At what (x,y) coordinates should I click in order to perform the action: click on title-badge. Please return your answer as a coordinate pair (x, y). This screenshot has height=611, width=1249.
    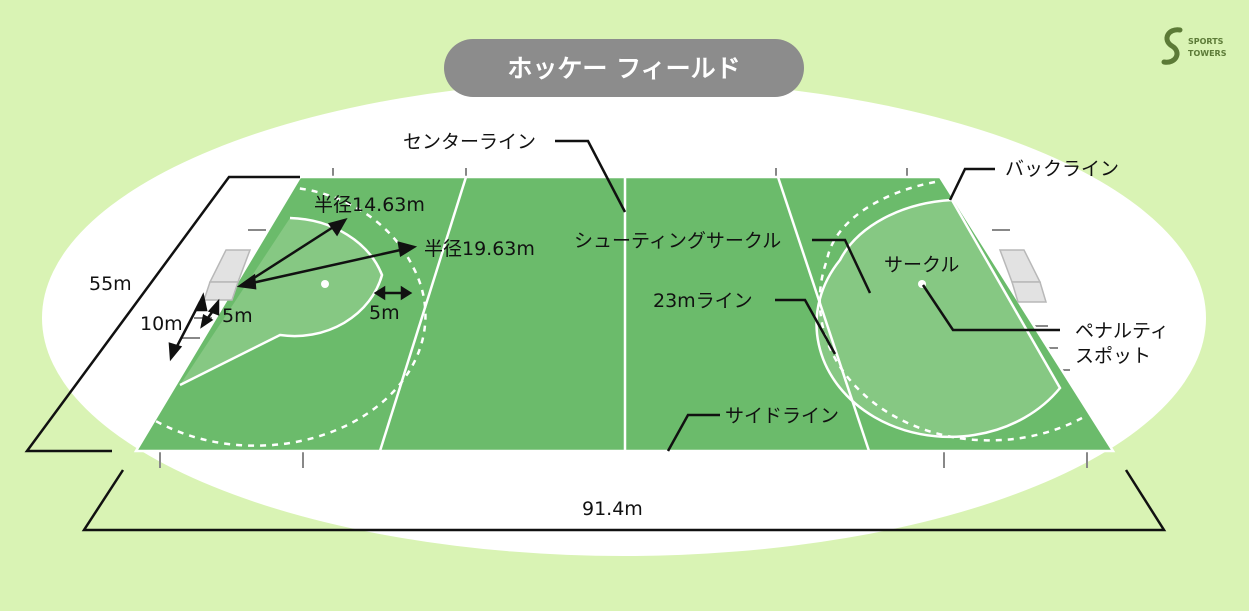
    Looking at the image, I should click on (624, 68).